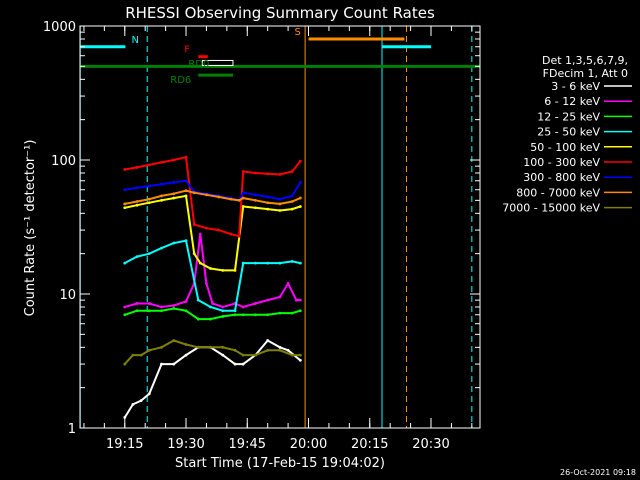 This screenshot has width=640, height=480. Describe the element at coordinates (180, 80) in the screenshot. I see `state-bar-label-4: RD6` at that location.